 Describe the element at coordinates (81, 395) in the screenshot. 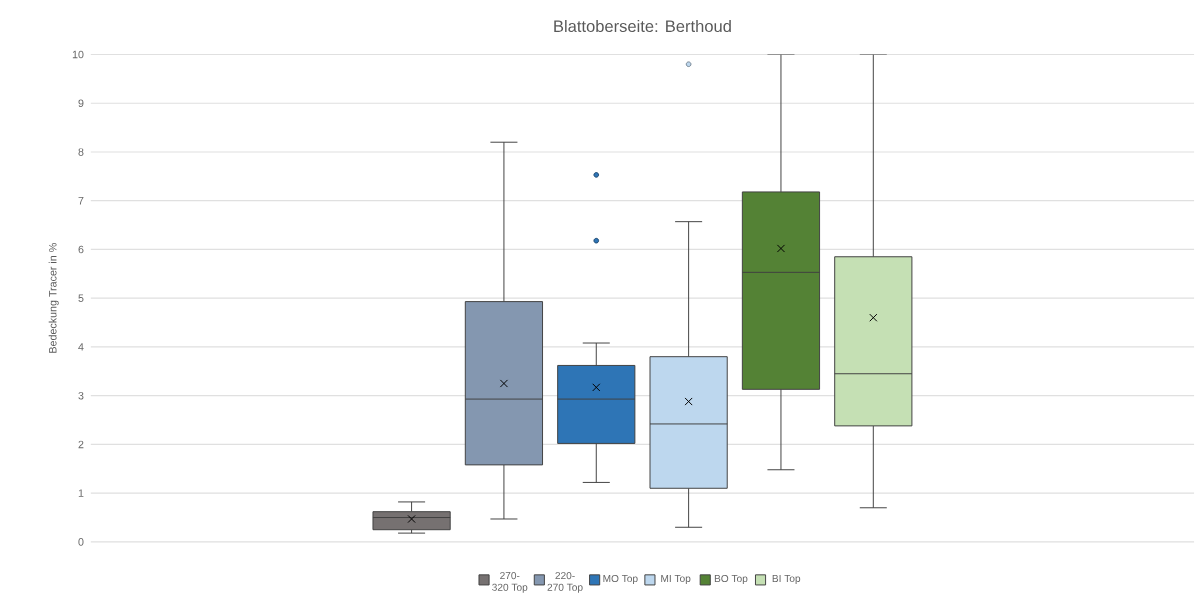

I see `y-tick-label: 3` at that location.